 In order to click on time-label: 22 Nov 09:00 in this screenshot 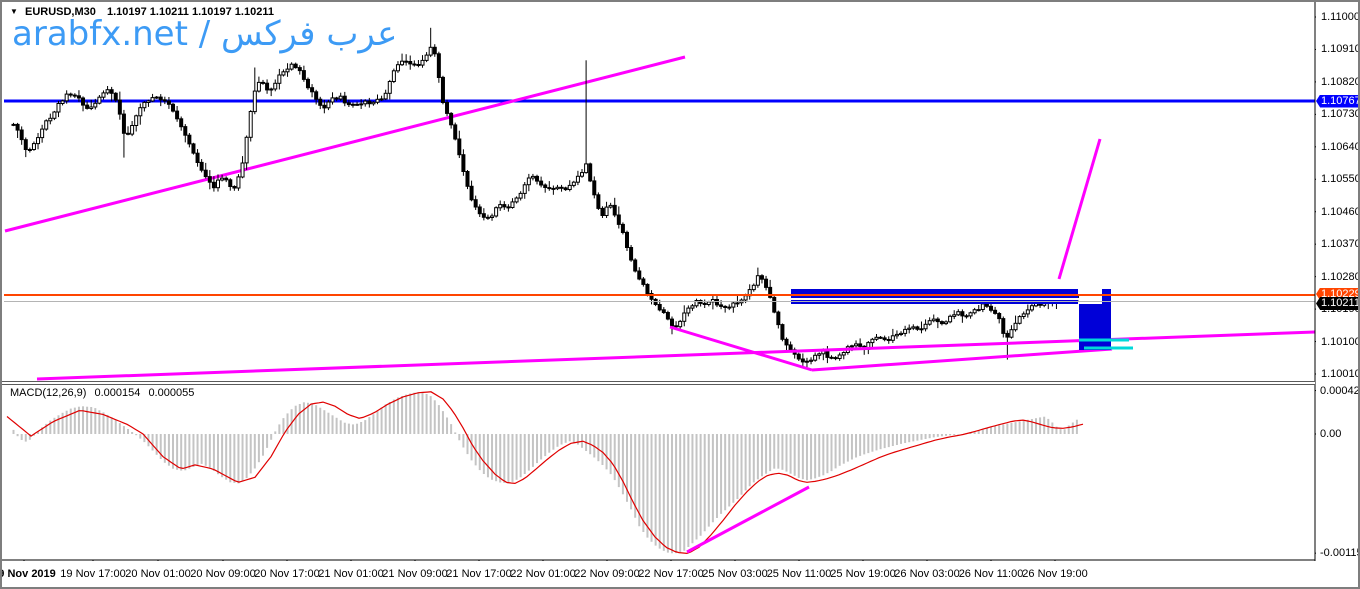, I will do `click(607, 574)`.